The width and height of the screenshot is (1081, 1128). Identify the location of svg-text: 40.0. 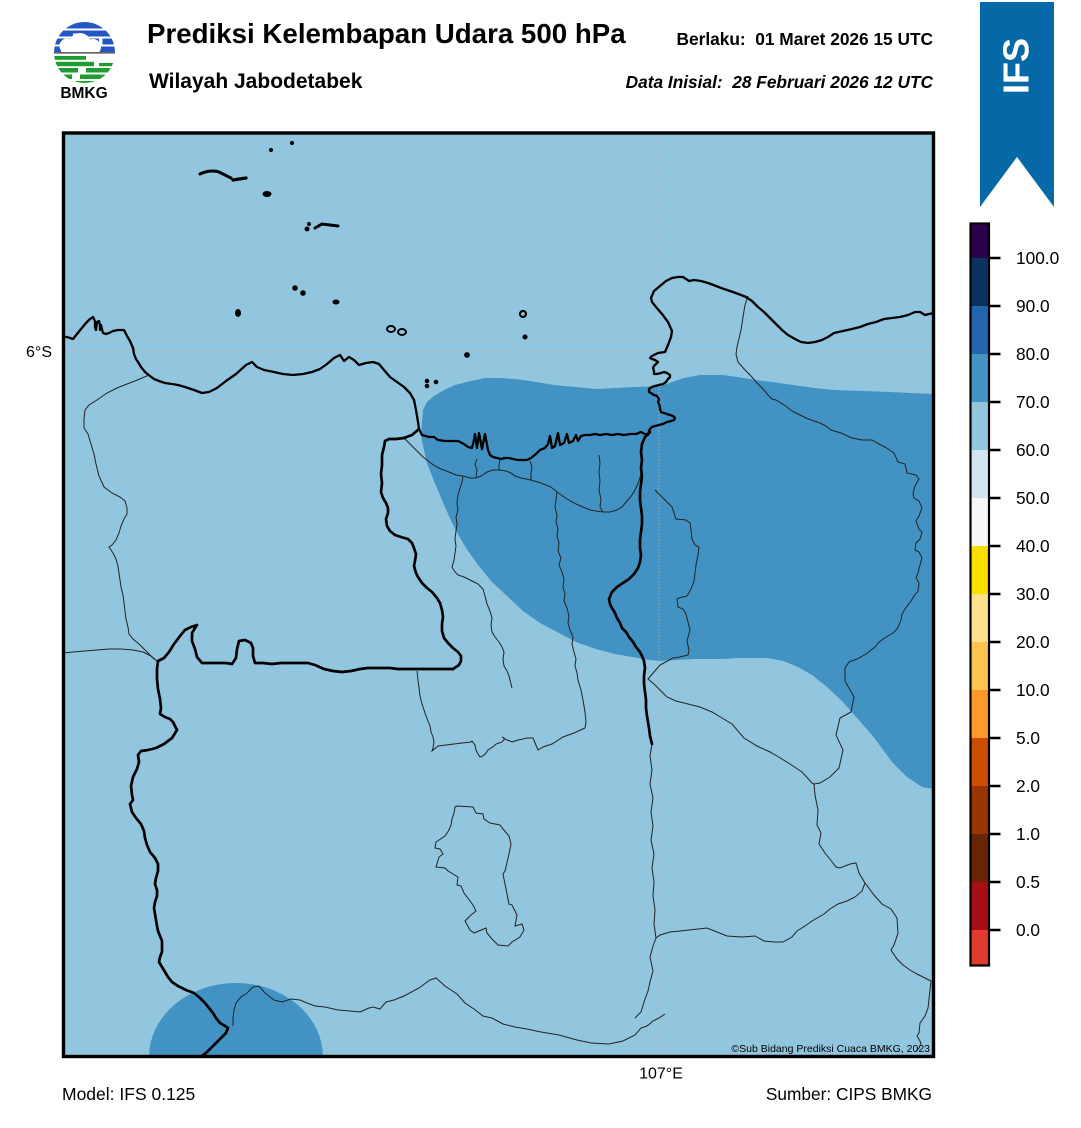
(1033, 546).